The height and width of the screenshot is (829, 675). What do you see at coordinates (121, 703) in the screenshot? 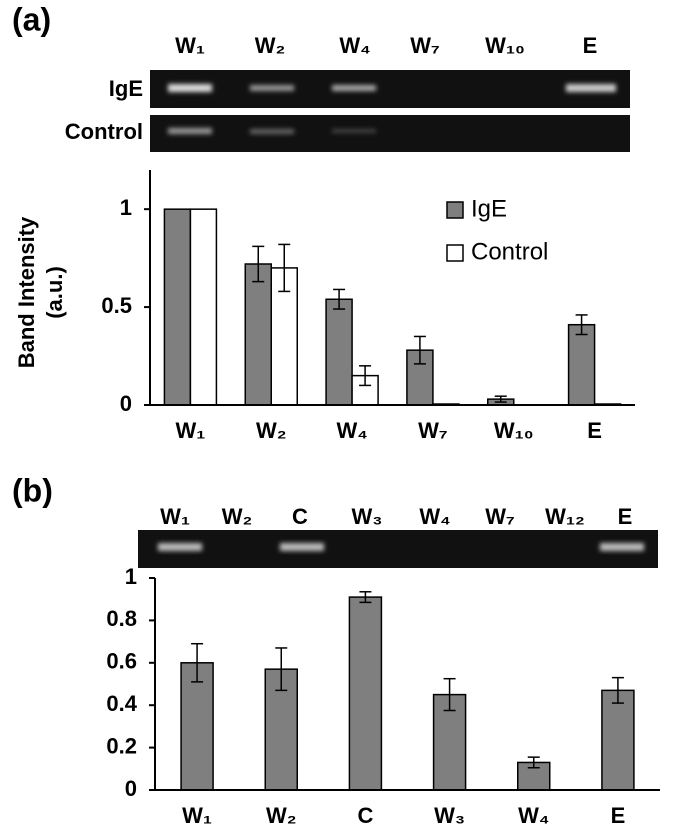
I see `y-tick-label: 0.4` at bounding box center [121, 703].